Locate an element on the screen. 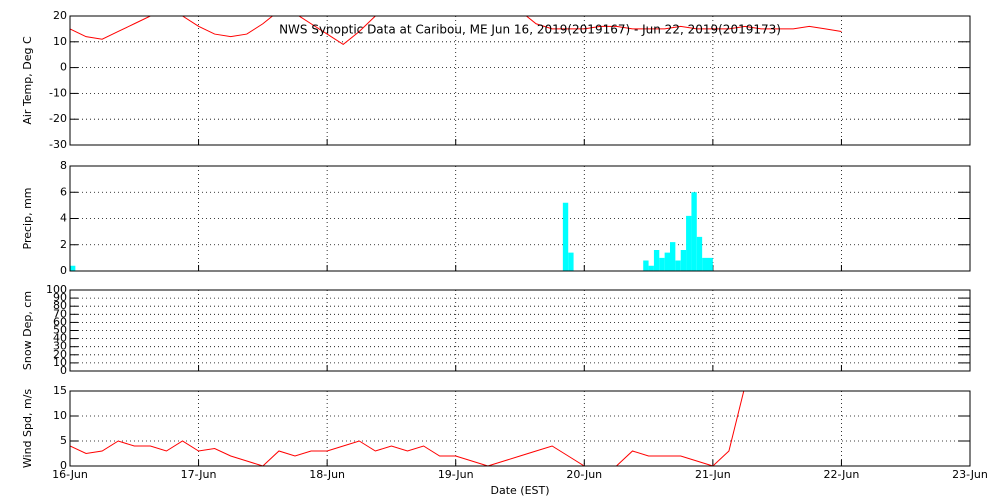  x-tick-label: 22-Jun is located at coordinates (842, 474).